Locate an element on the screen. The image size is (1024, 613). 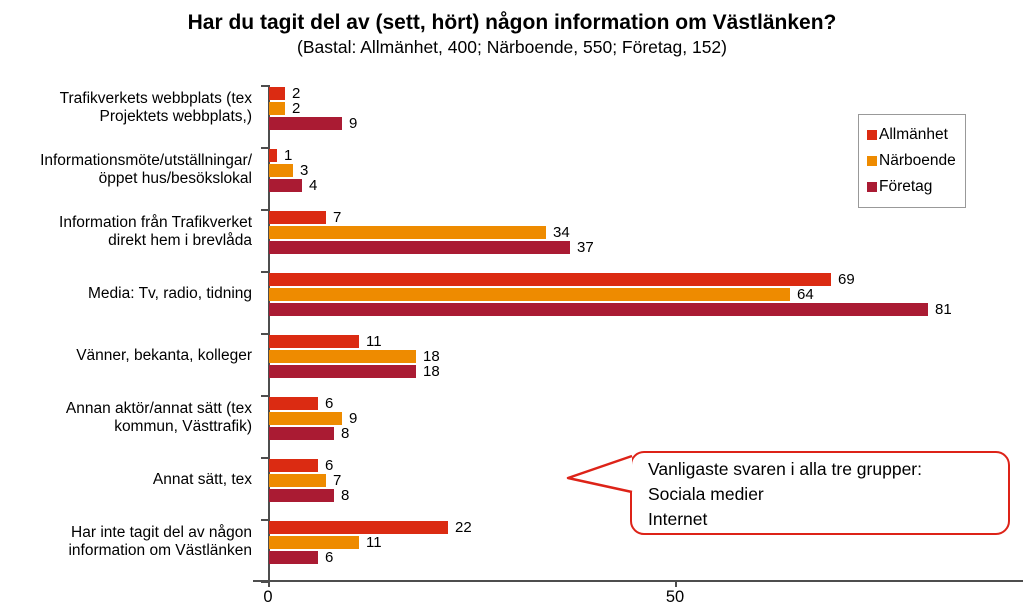
legend-swatch-foretag-icon is located at coordinates (872, 187).